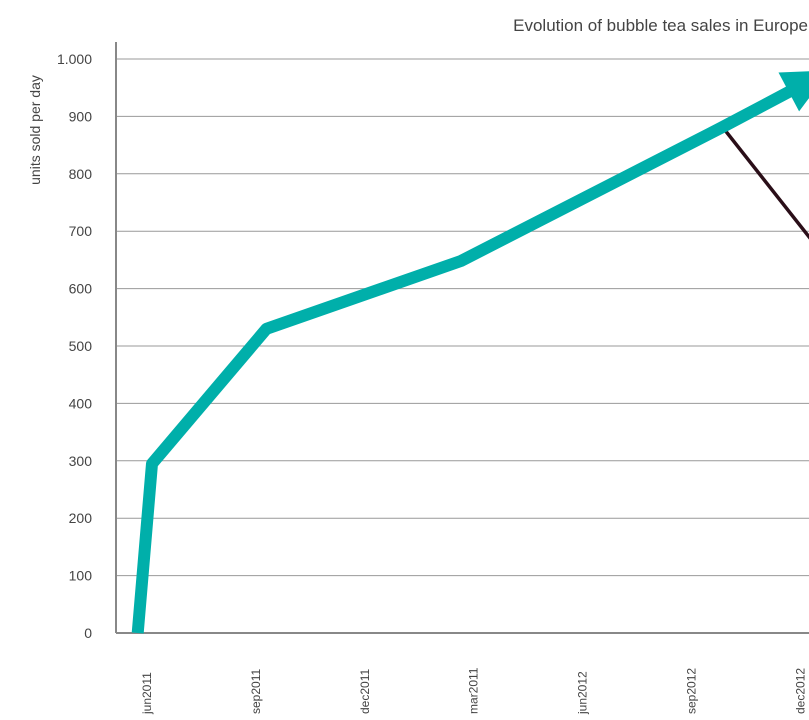 This screenshot has height=720, width=809. Describe the element at coordinates (147, 693) in the screenshot. I see `x-tick-label: jun2011` at that location.